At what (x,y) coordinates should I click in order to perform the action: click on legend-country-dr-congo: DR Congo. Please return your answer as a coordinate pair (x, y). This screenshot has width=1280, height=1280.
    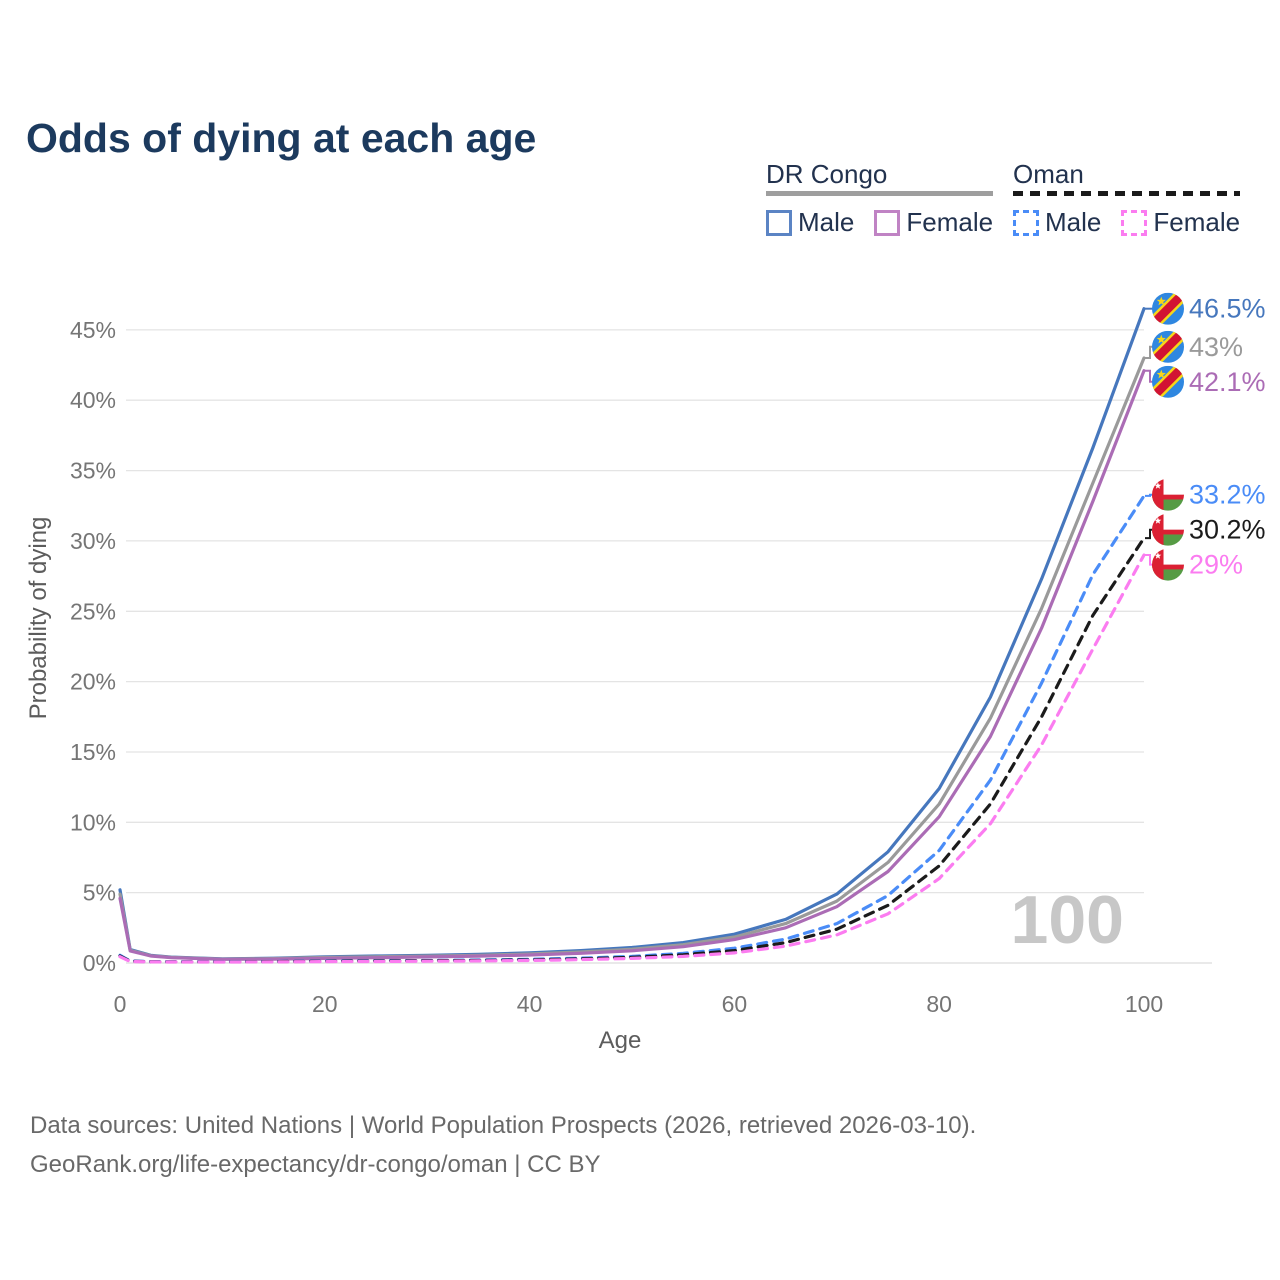
    Looking at the image, I should click on (827, 174).